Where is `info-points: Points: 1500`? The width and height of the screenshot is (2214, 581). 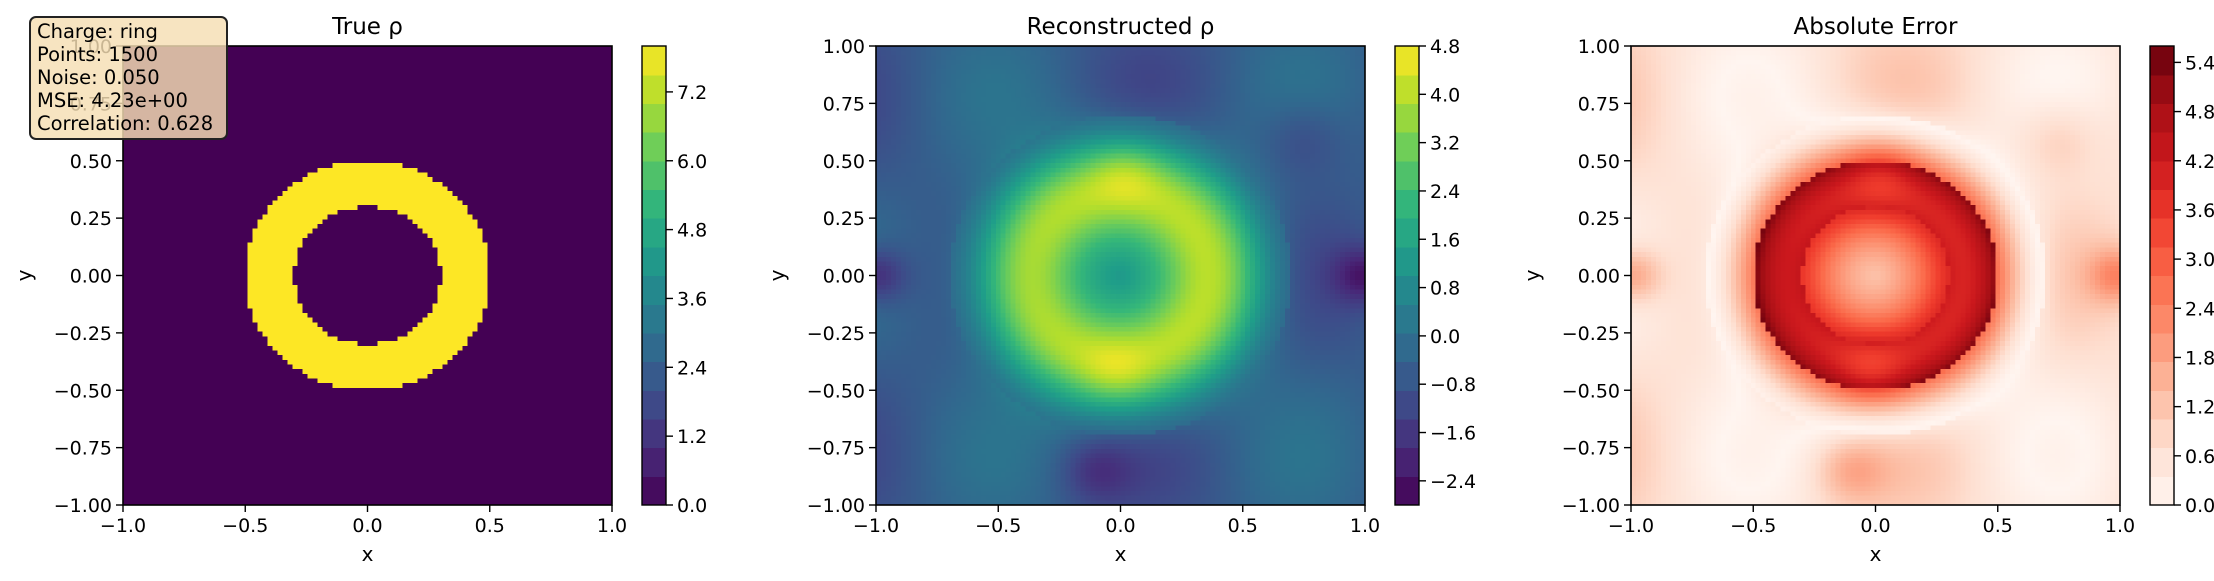
info-points: Points: 1500 is located at coordinates (128, 54).